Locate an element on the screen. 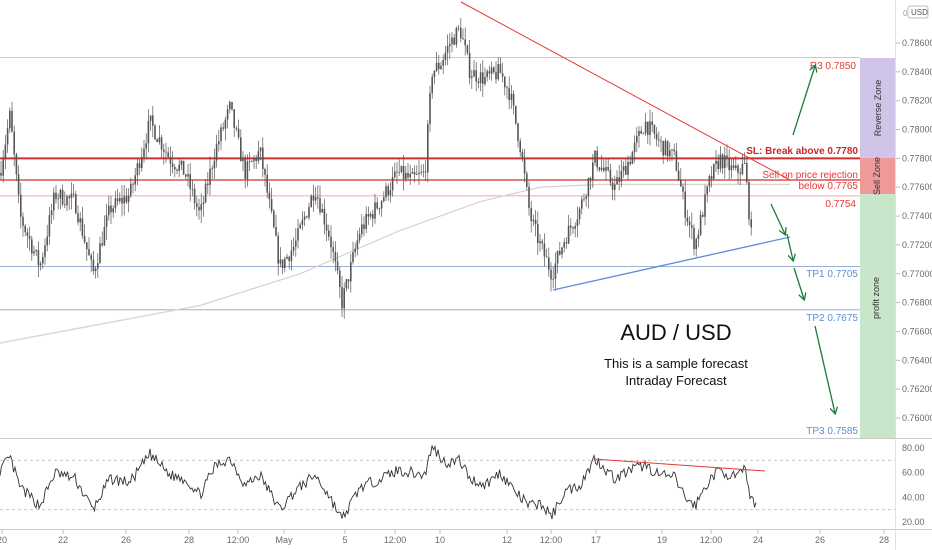  price-tick-5: 0.77600 is located at coordinates (917, 187).